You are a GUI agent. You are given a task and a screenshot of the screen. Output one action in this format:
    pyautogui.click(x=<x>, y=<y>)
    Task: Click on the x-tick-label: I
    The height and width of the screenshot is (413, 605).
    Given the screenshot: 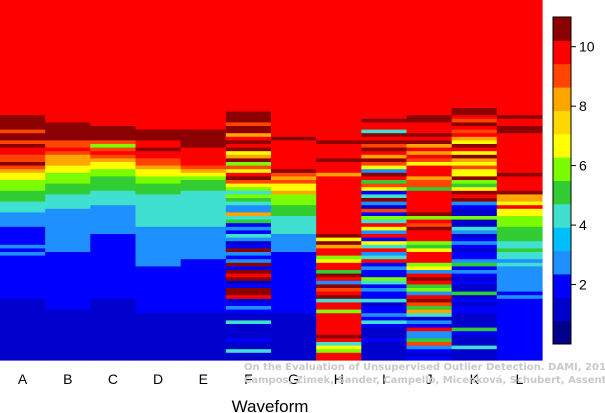 What is the action you would take?
    pyautogui.click(x=384, y=379)
    